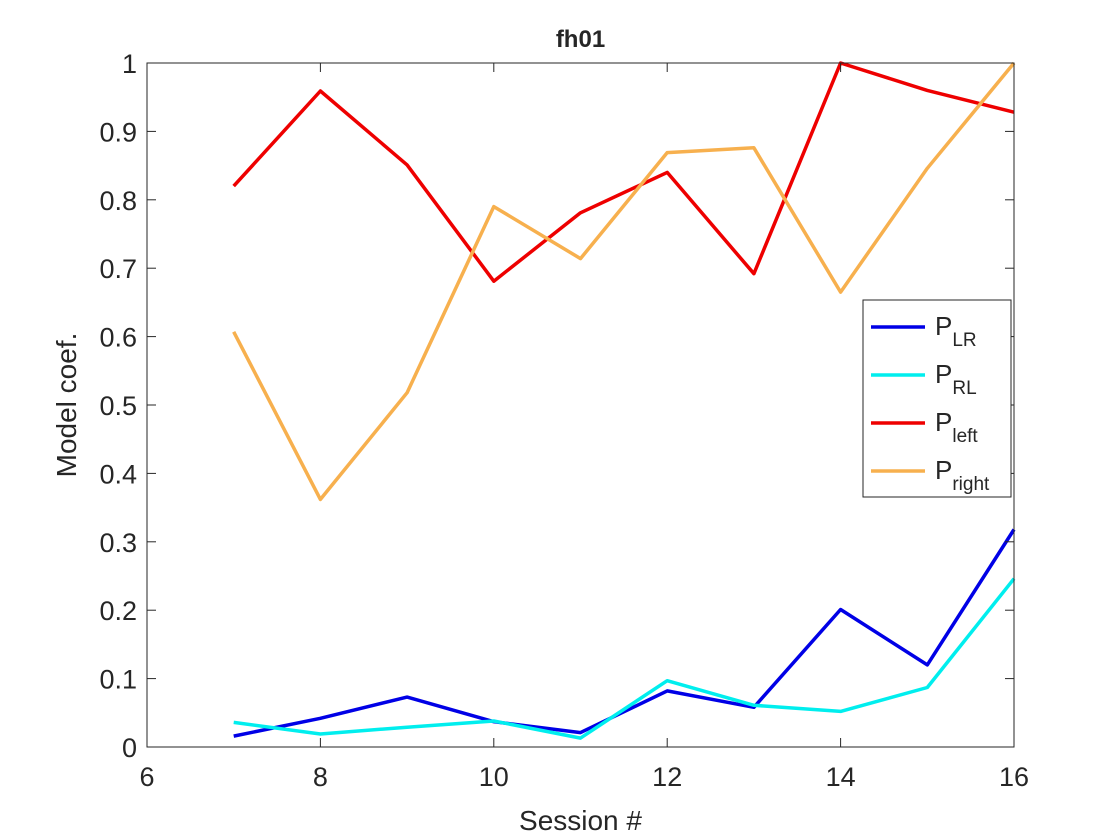  What do you see at coordinates (937, 398) in the screenshot?
I see `legend-box` at bounding box center [937, 398].